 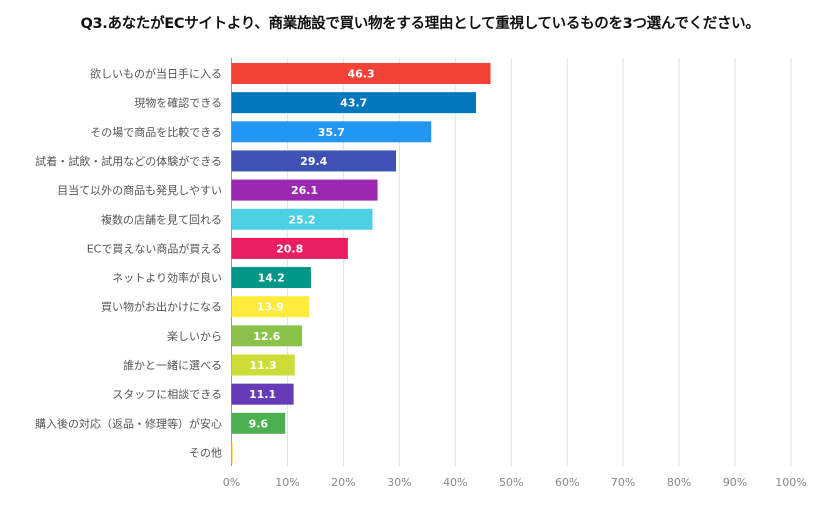 What do you see at coordinates (167, 278) in the screenshot?
I see `category-label: ネットより効率が良い` at bounding box center [167, 278].